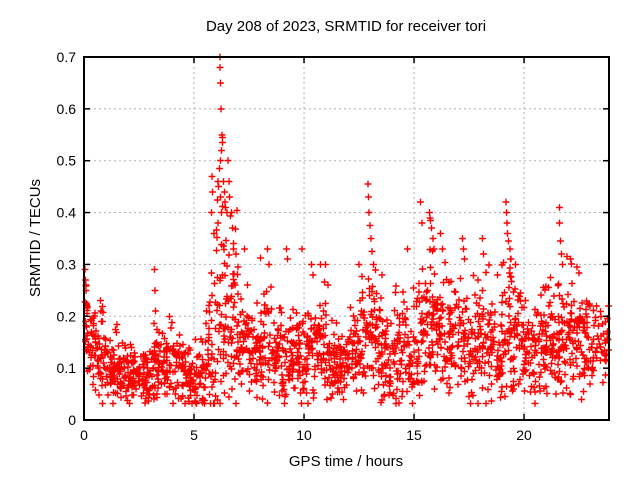  What do you see at coordinates (414, 435) in the screenshot?
I see `x-tick-label: 15` at bounding box center [414, 435].